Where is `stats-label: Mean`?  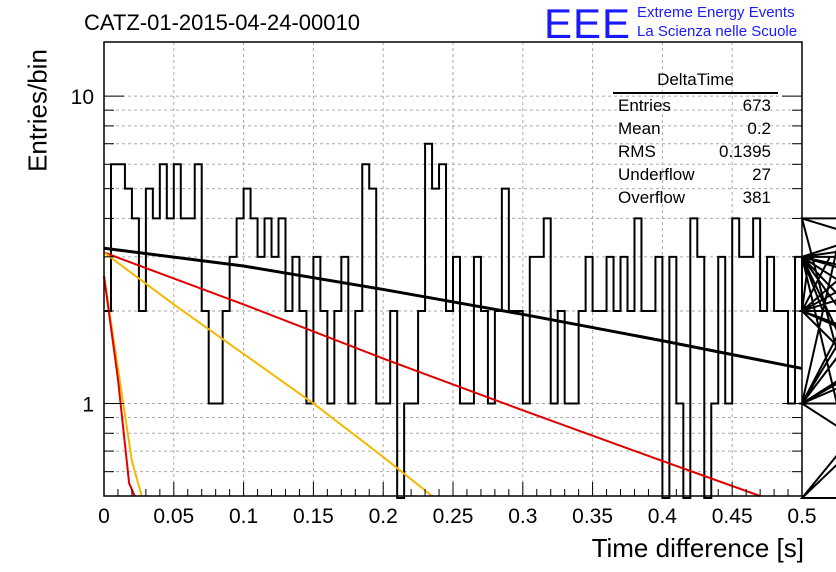 stats-label: Mean is located at coordinates (639, 128).